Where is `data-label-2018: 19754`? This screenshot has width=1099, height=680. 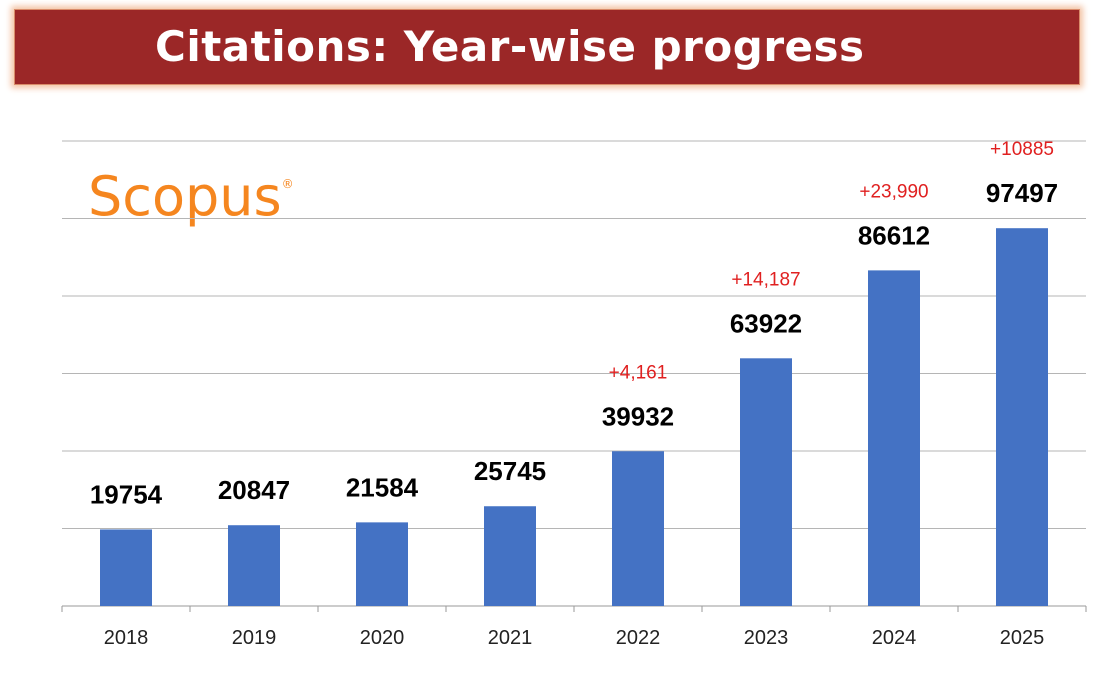
data-label-2018: 19754 is located at coordinates (126, 494).